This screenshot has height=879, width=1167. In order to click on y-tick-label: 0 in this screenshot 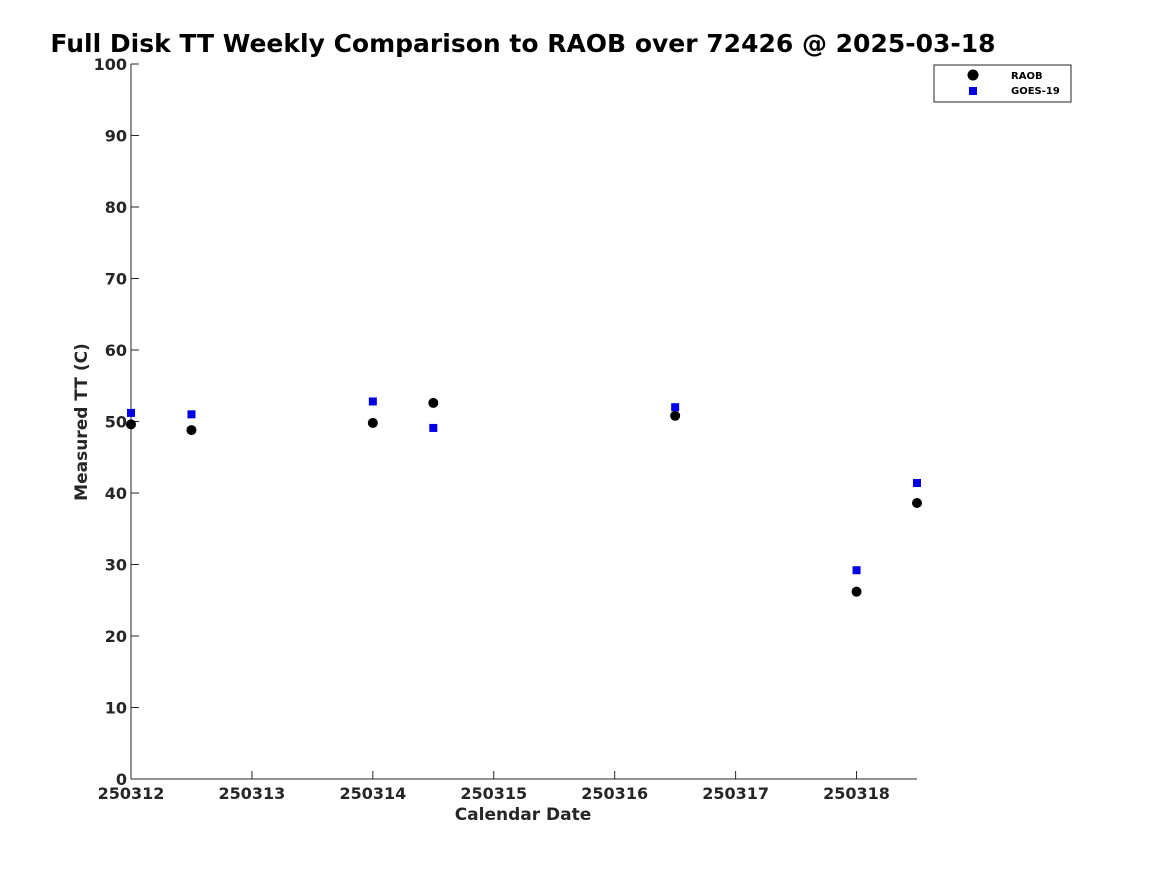, I will do `click(121, 779)`.